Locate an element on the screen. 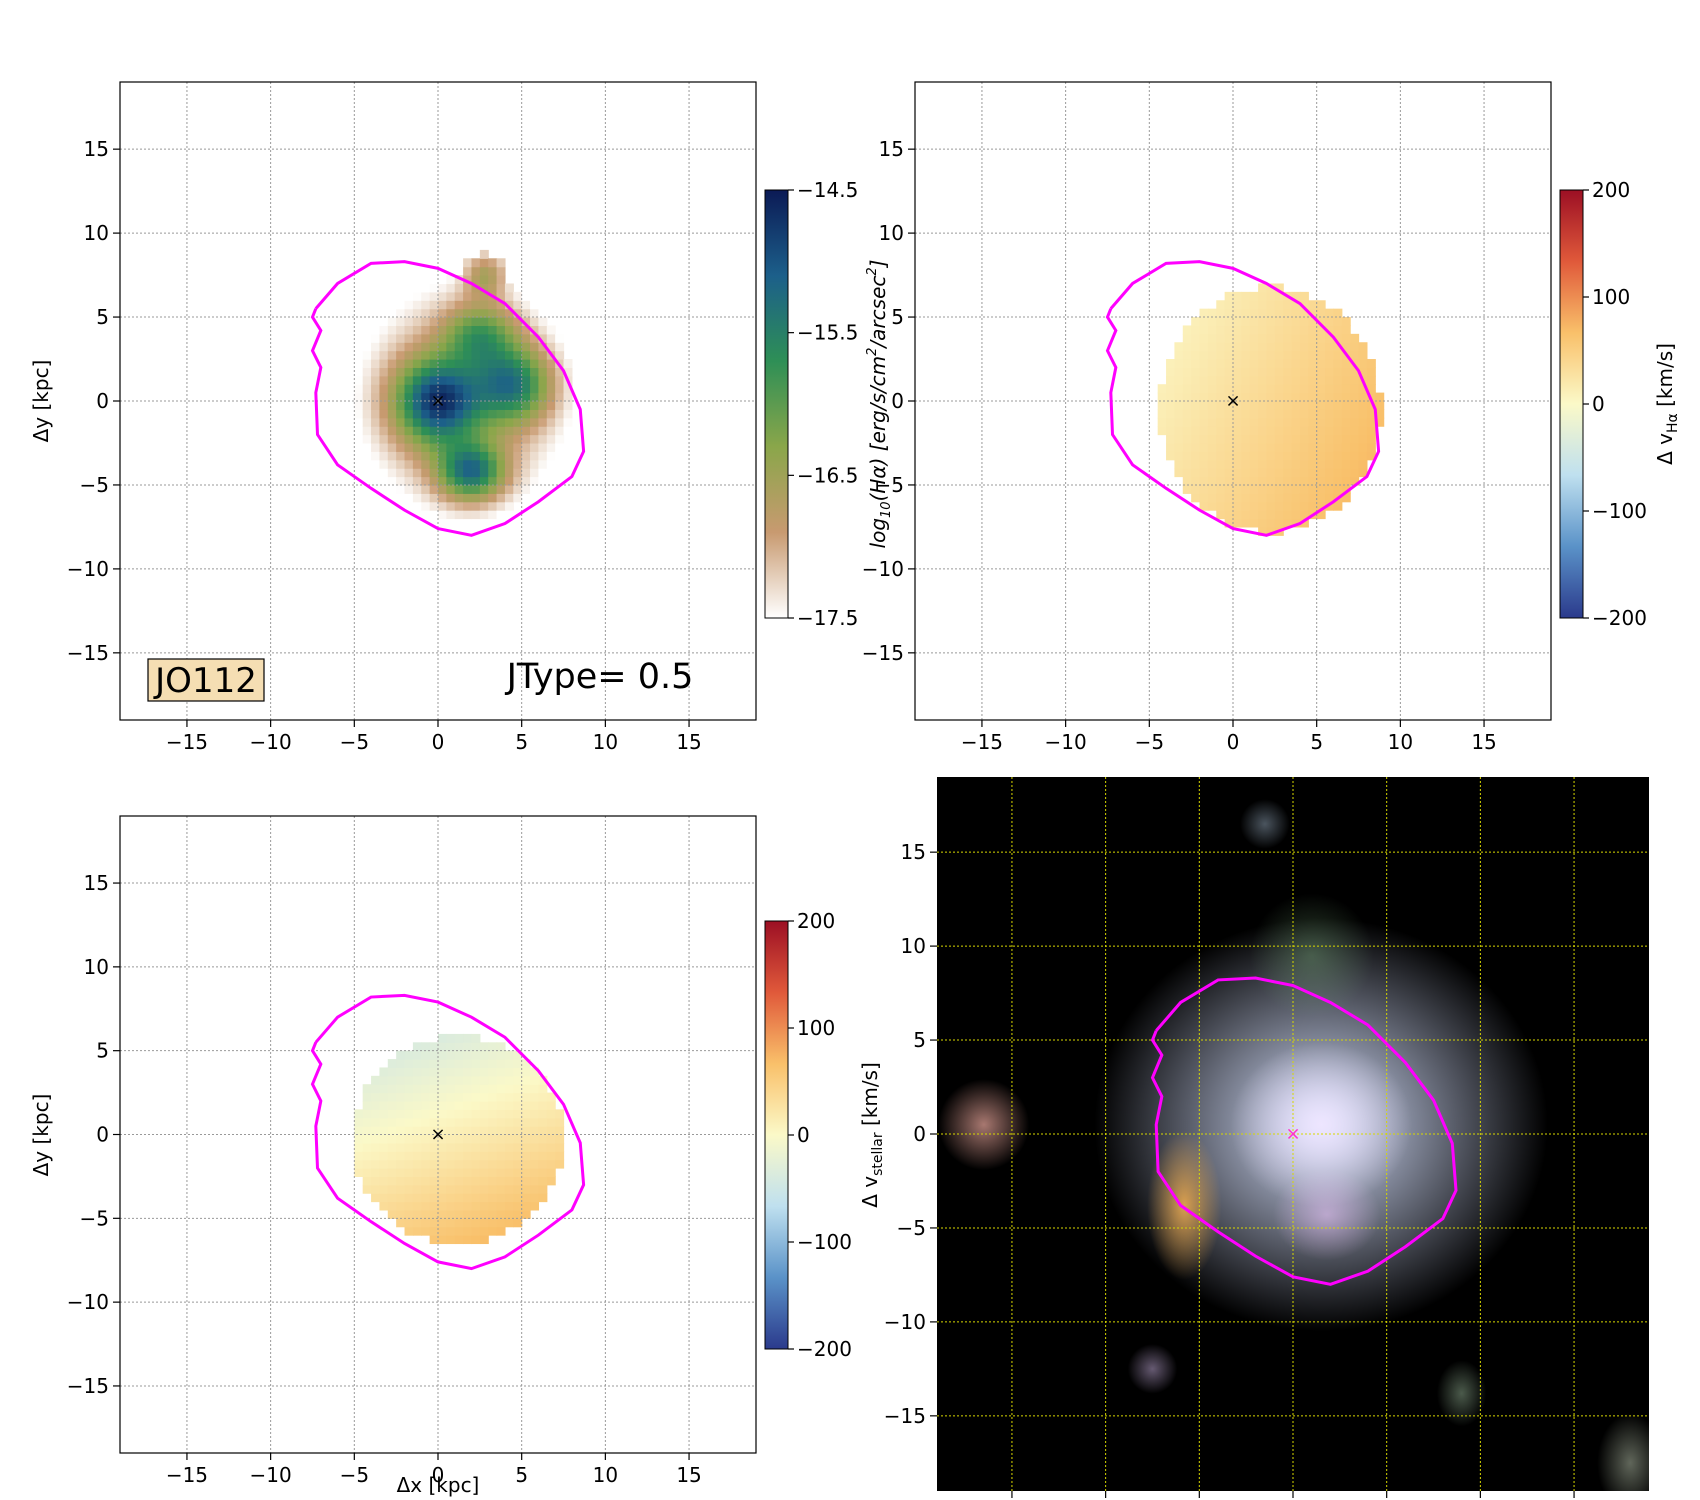  x-tick-label: 5 is located at coordinates (521, 1475).